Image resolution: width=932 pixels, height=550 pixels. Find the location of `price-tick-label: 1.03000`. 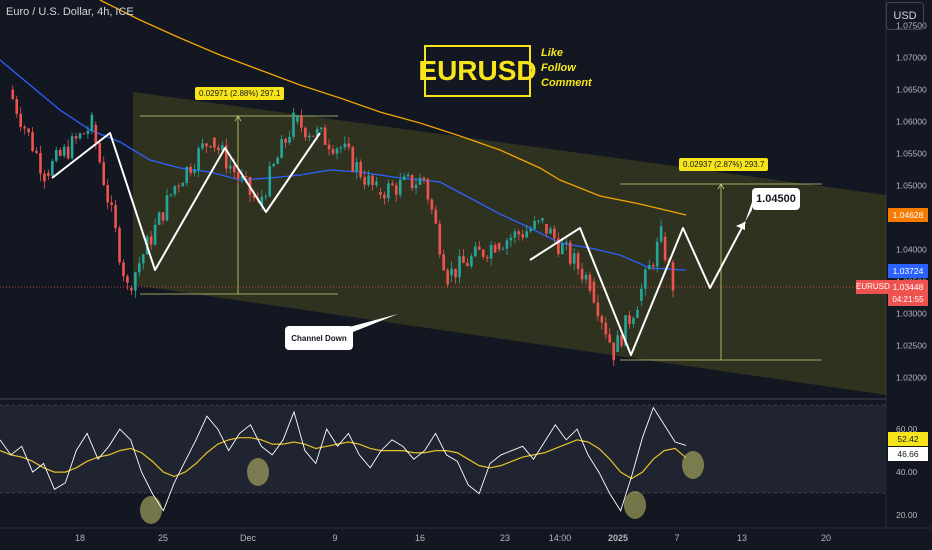

price-tick-label: 1.03000 is located at coordinates (911, 314).